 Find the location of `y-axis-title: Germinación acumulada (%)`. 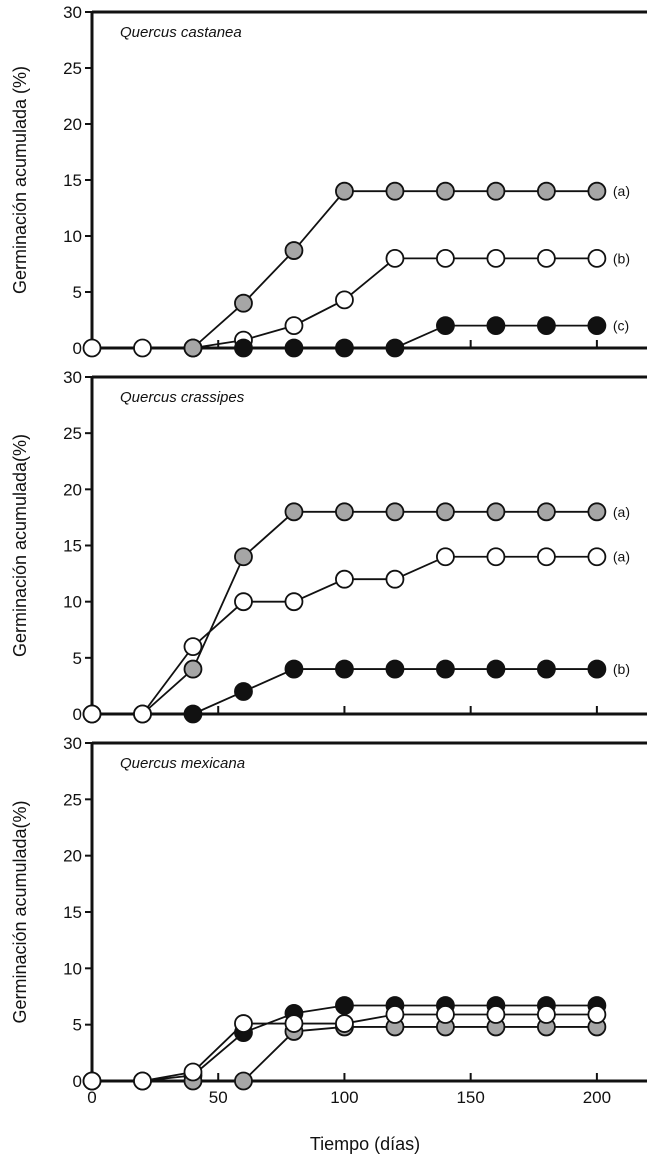

y-axis-title: Germinación acumulada (%) is located at coordinates (20, 180).